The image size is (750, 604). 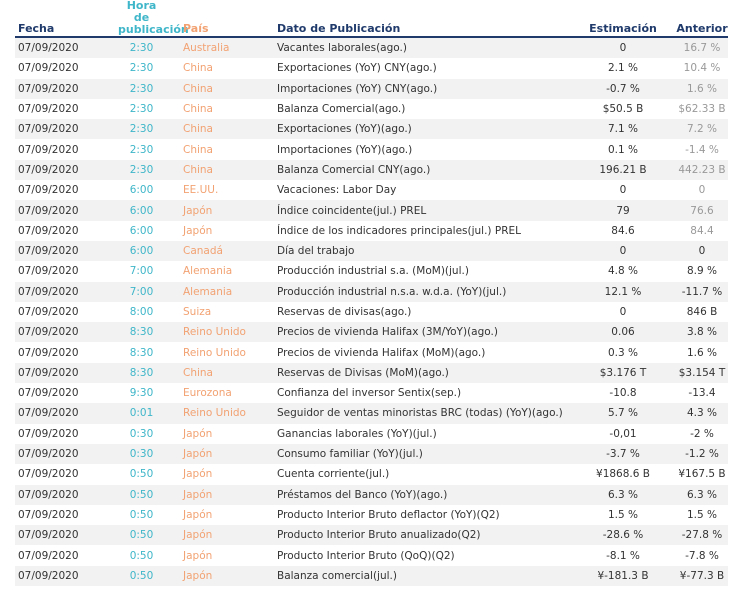 What do you see at coordinates (207, 393) in the screenshot?
I see `cell: Eurozona` at bounding box center [207, 393].